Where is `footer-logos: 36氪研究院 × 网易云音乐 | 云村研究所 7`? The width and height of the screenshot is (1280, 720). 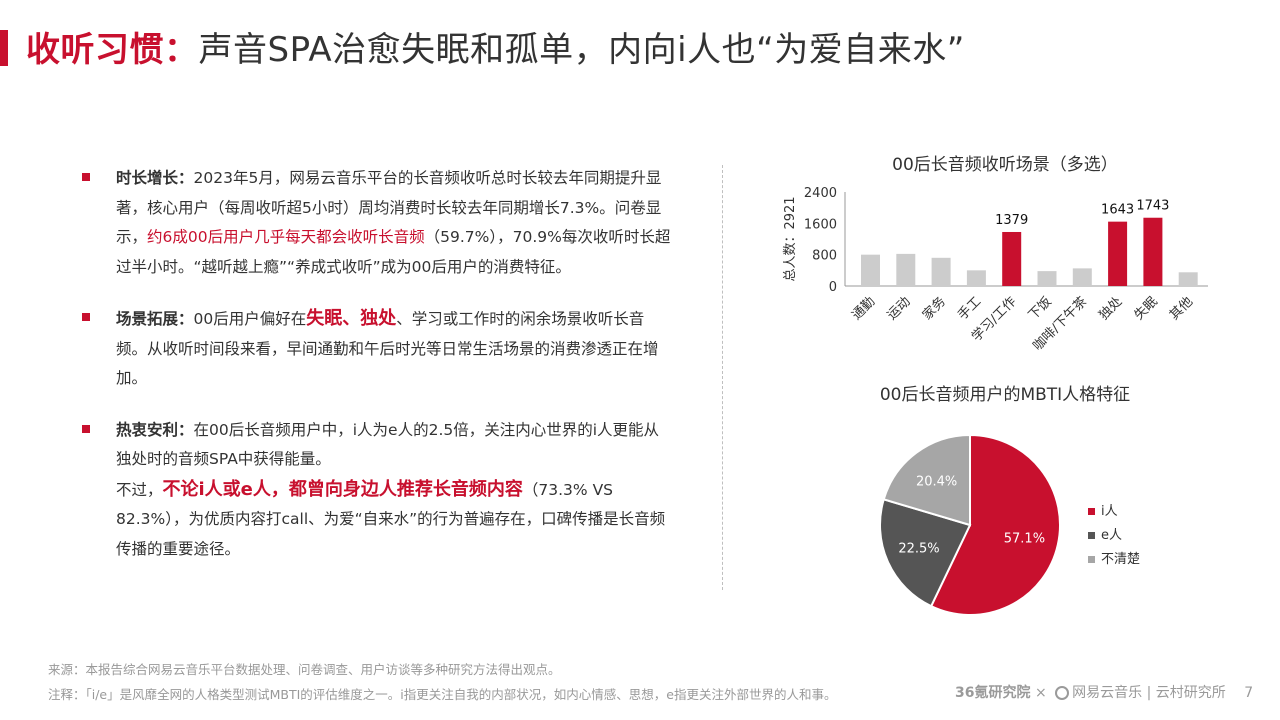 footer-logos: 36氪研究院 × 网易云音乐 | 云村研究所 7 is located at coordinates (1104, 692).